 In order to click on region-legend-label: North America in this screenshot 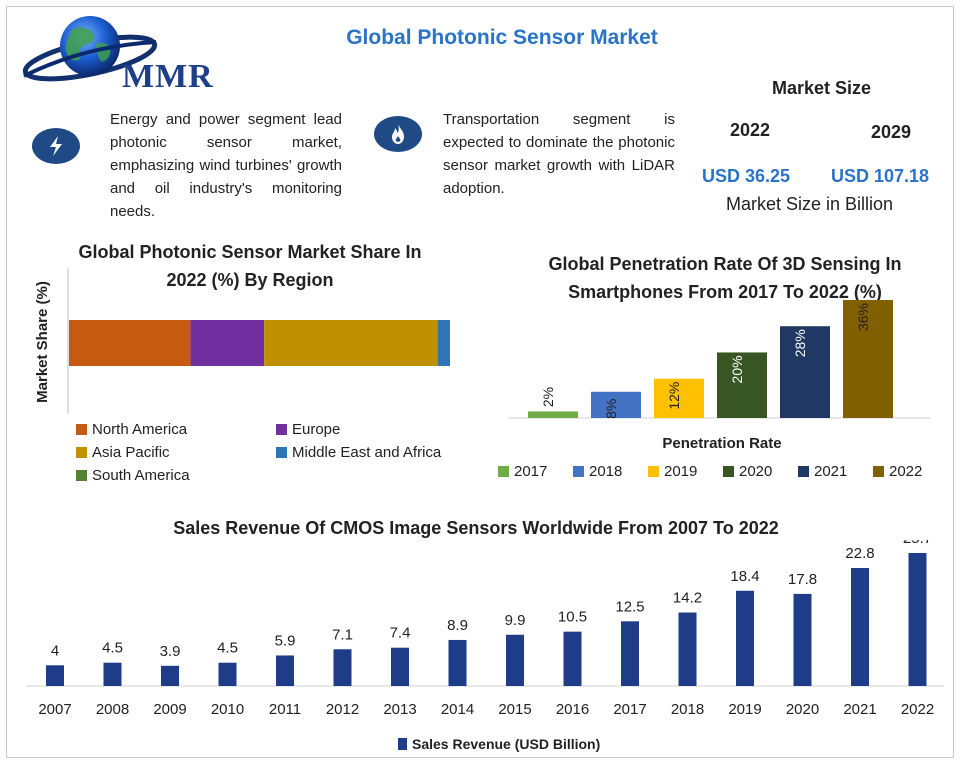, I will do `click(140, 429)`.